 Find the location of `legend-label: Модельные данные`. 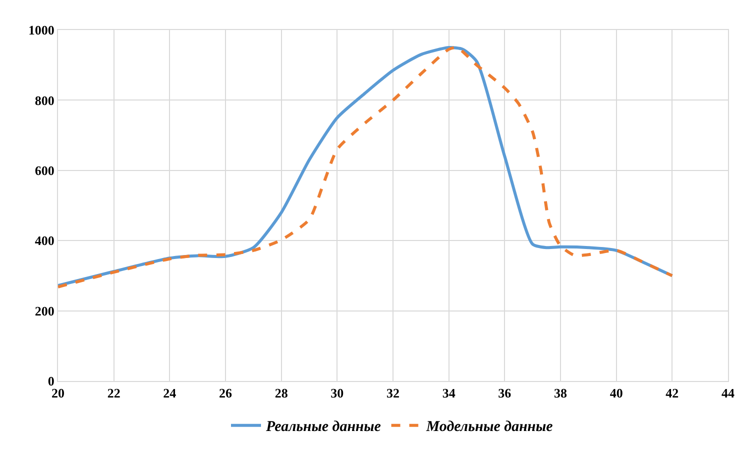

legend-label: Модельные данные is located at coordinates (489, 427).